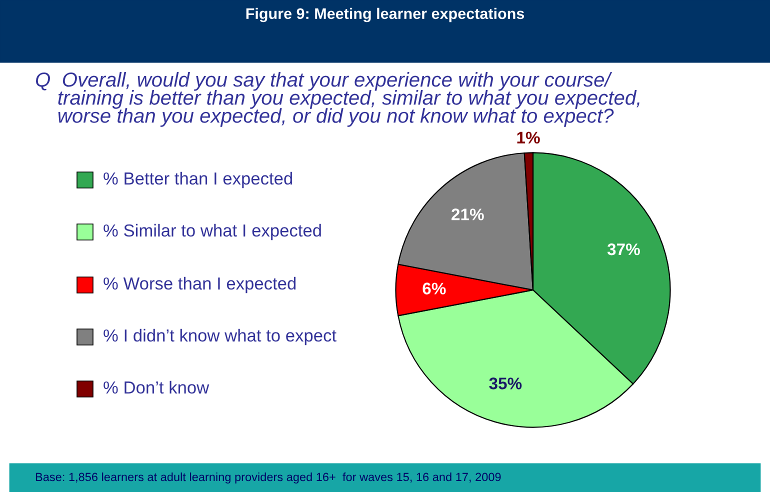  What do you see at coordinates (468, 214) in the screenshot?
I see `data-label: 21%` at bounding box center [468, 214].